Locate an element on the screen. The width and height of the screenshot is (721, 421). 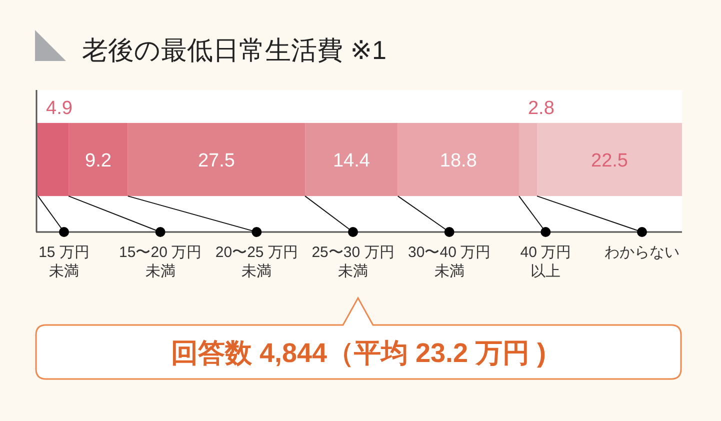
data-label: 9.2 is located at coordinates (98, 161).